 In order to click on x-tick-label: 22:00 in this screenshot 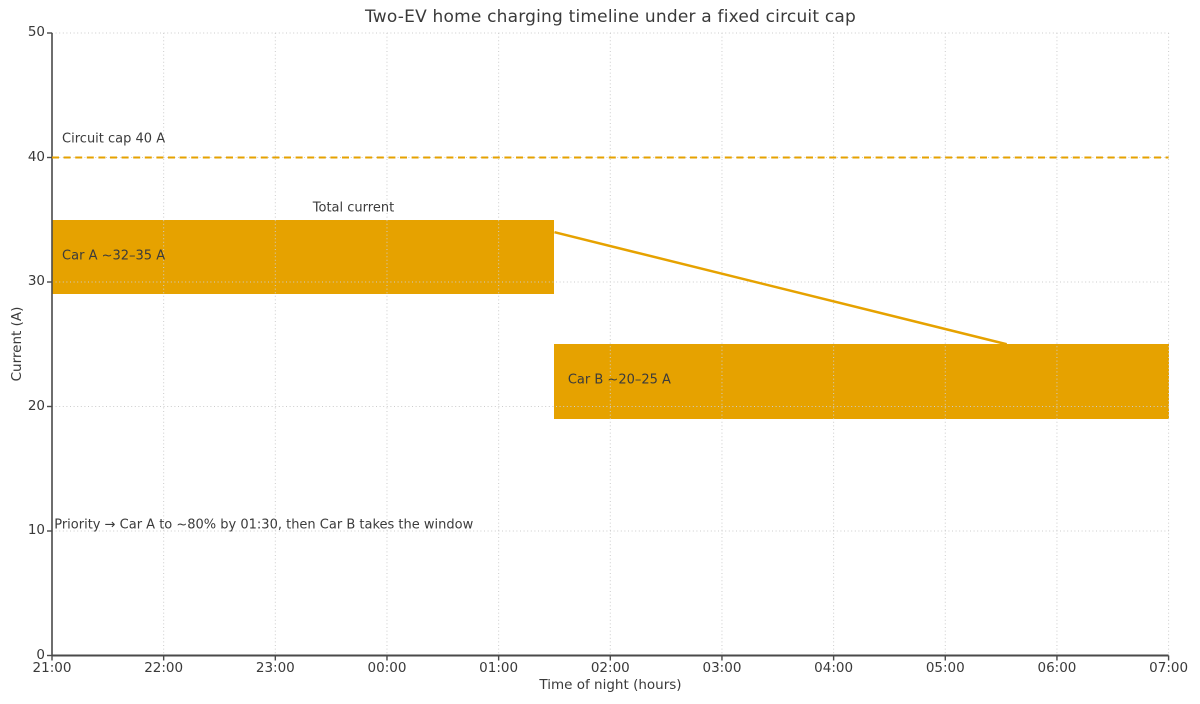, I will do `click(164, 667)`.